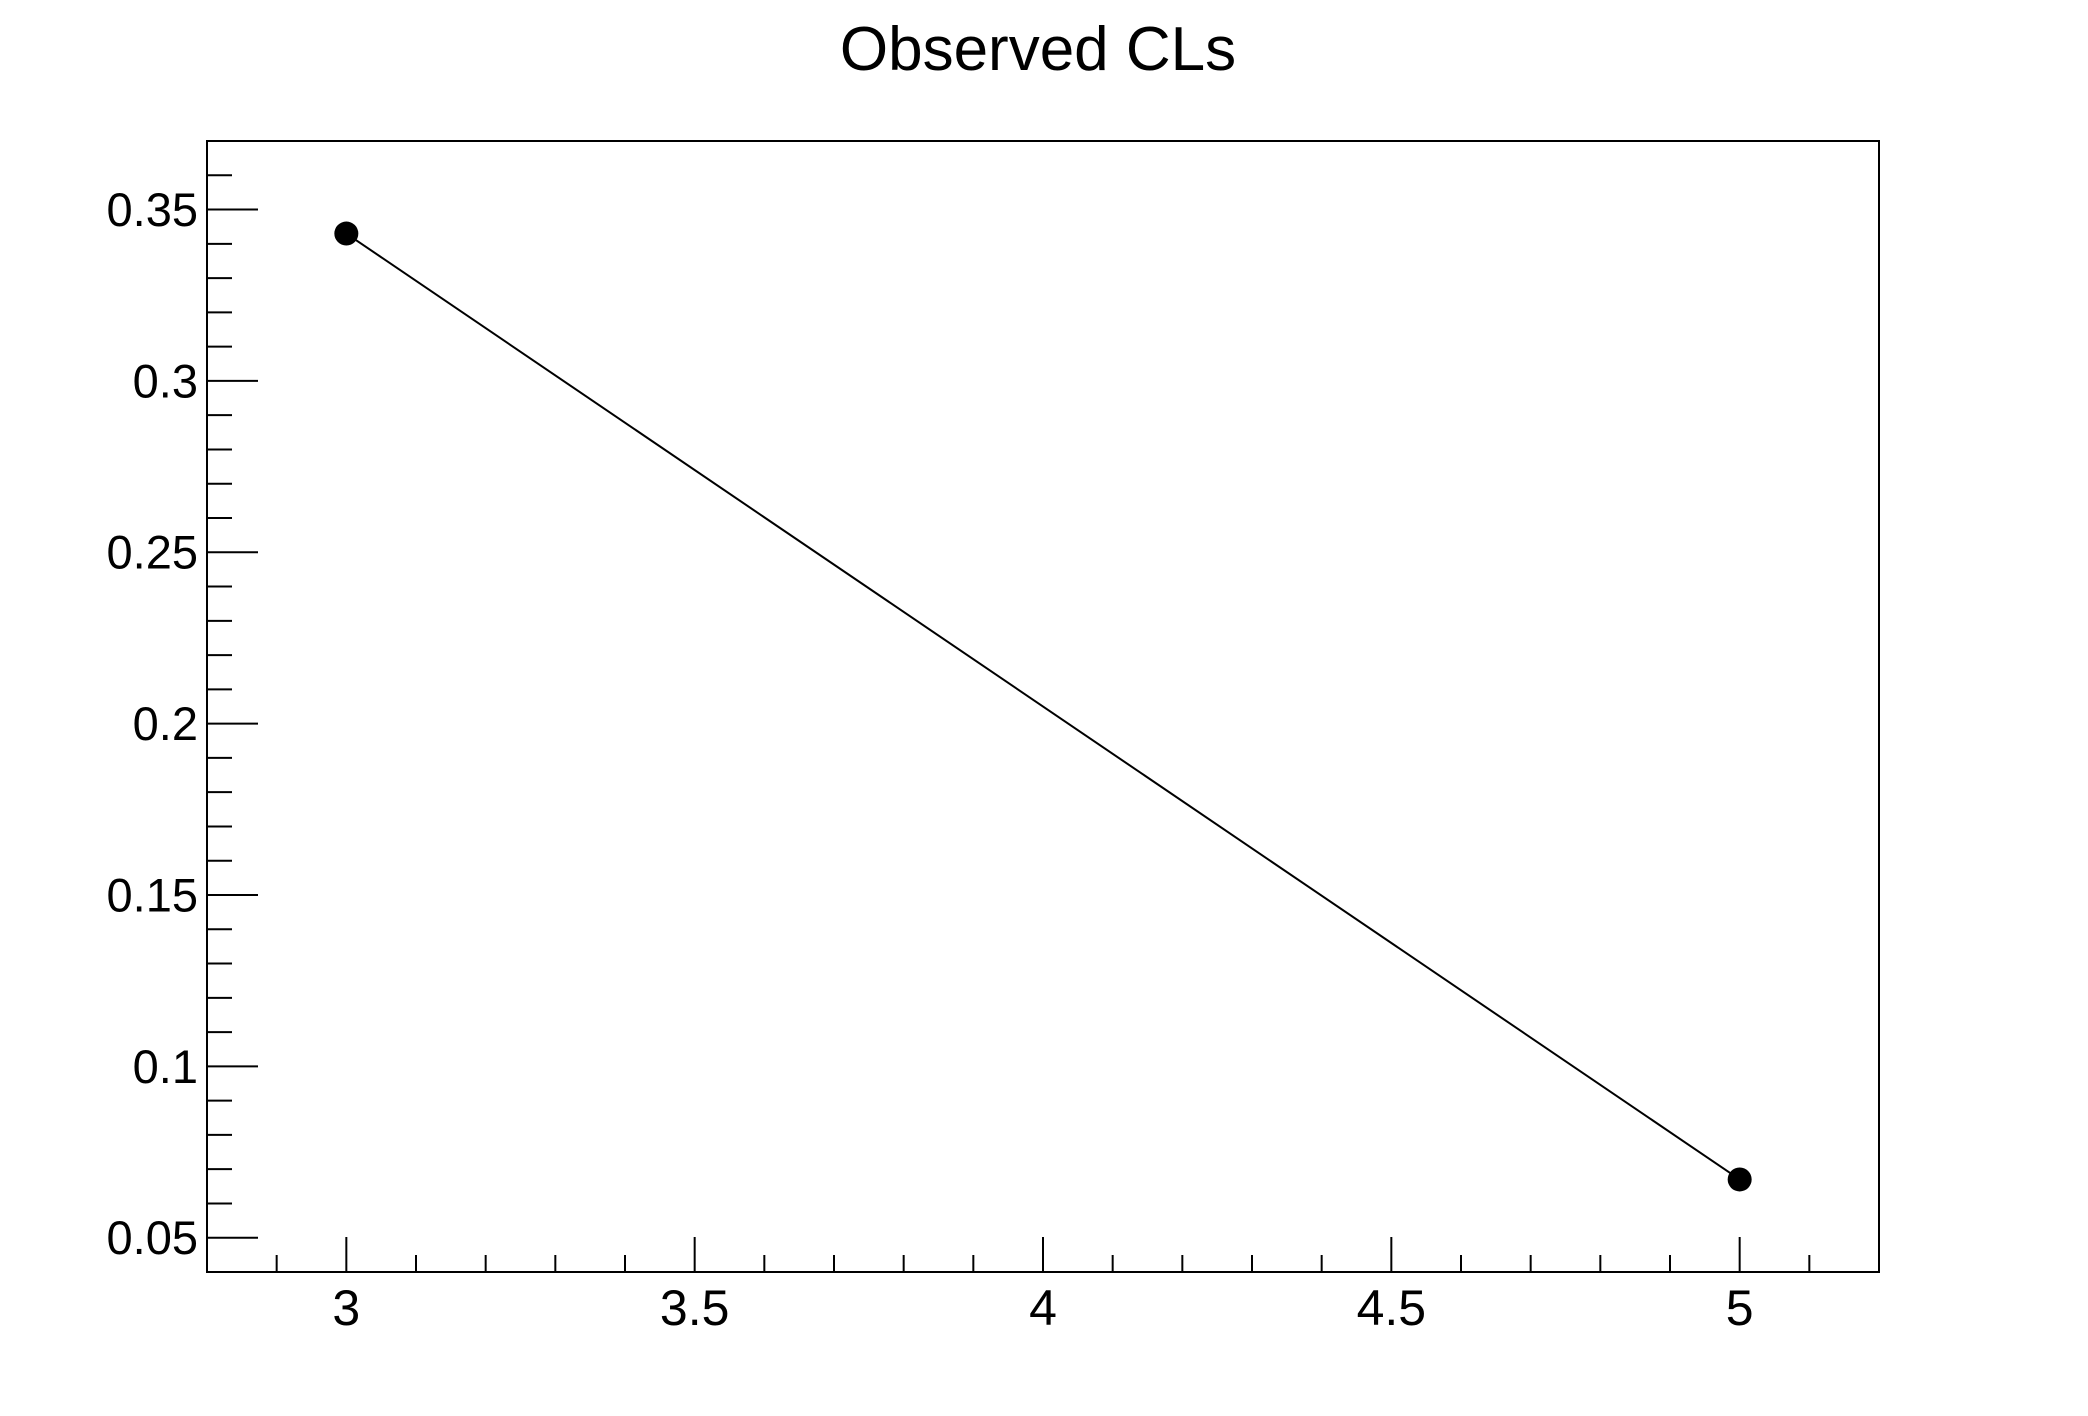 The width and height of the screenshot is (2088, 1416). What do you see at coordinates (1038, 49) in the screenshot?
I see `chart-title: Observed CLs` at bounding box center [1038, 49].